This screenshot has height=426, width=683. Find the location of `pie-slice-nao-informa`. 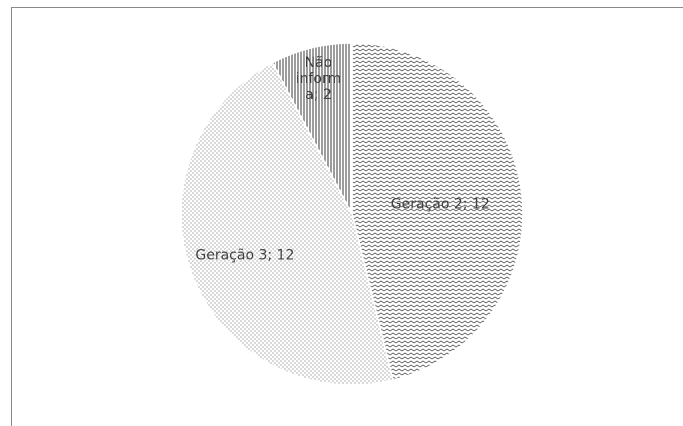

pie-slice-nao-informa is located at coordinates (312, 128).